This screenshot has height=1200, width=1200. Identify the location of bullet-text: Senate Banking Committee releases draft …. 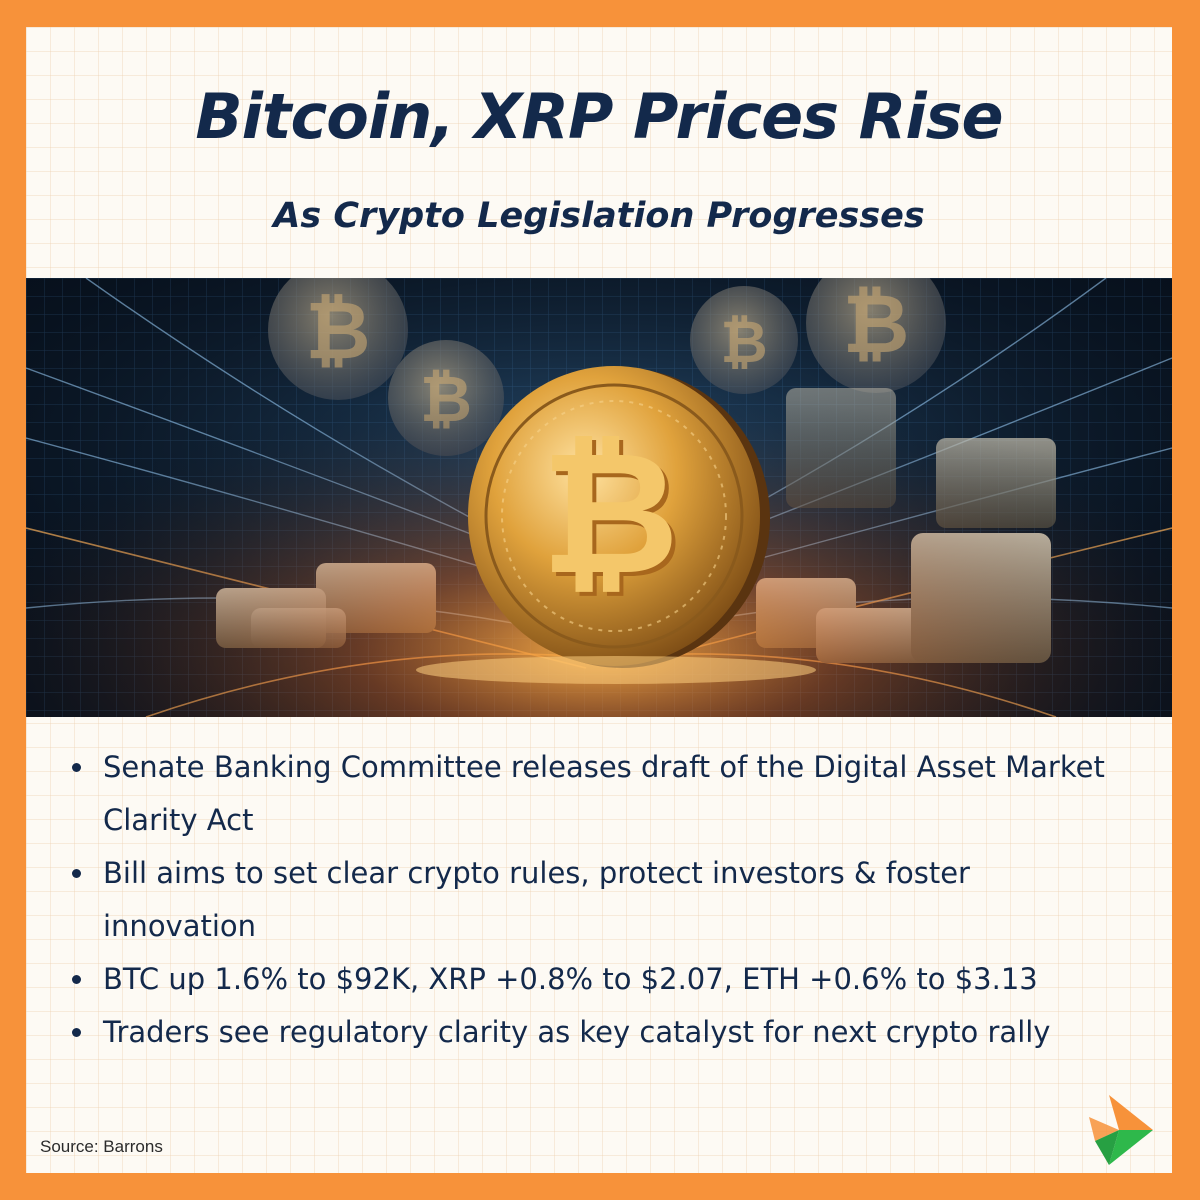
(604, 793).